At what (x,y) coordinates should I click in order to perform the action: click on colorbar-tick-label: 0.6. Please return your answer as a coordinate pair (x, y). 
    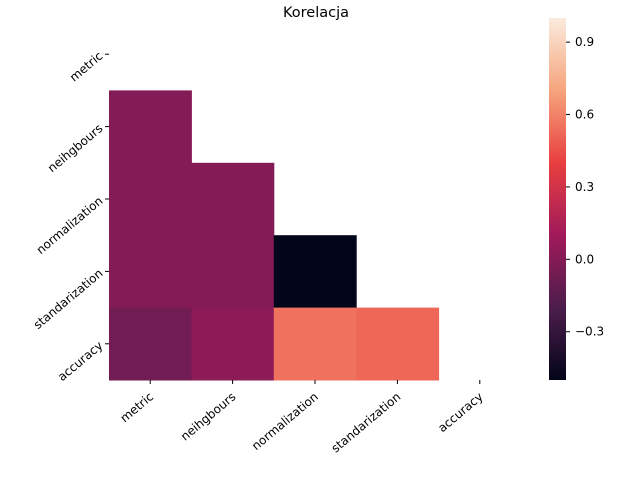
    Looking at the image, I should click on (584, 115).